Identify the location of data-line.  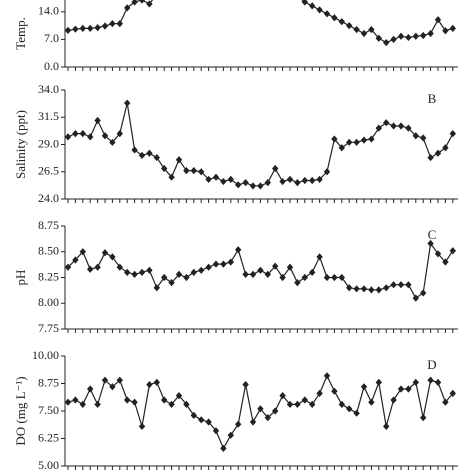
(260, 22).